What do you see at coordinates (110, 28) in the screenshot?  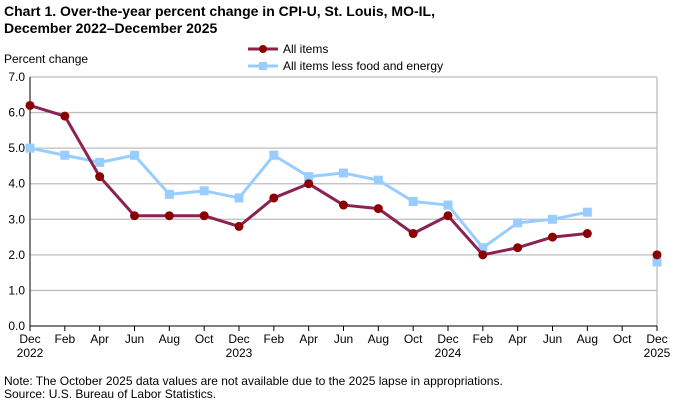 I see `chart-title-line2: December 2022–December 2025` at bounding box center [110, 28].